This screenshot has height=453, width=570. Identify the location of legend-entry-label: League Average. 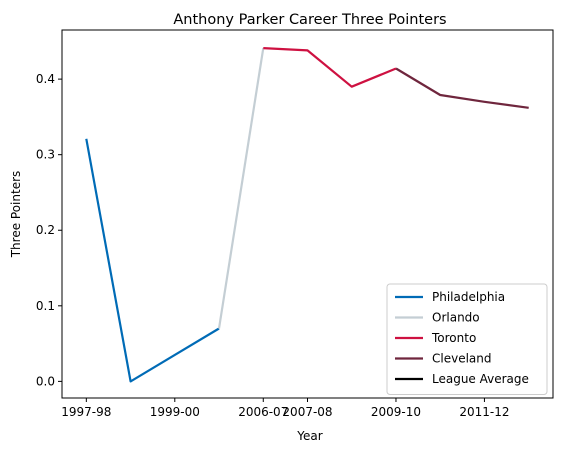
(480, 379).